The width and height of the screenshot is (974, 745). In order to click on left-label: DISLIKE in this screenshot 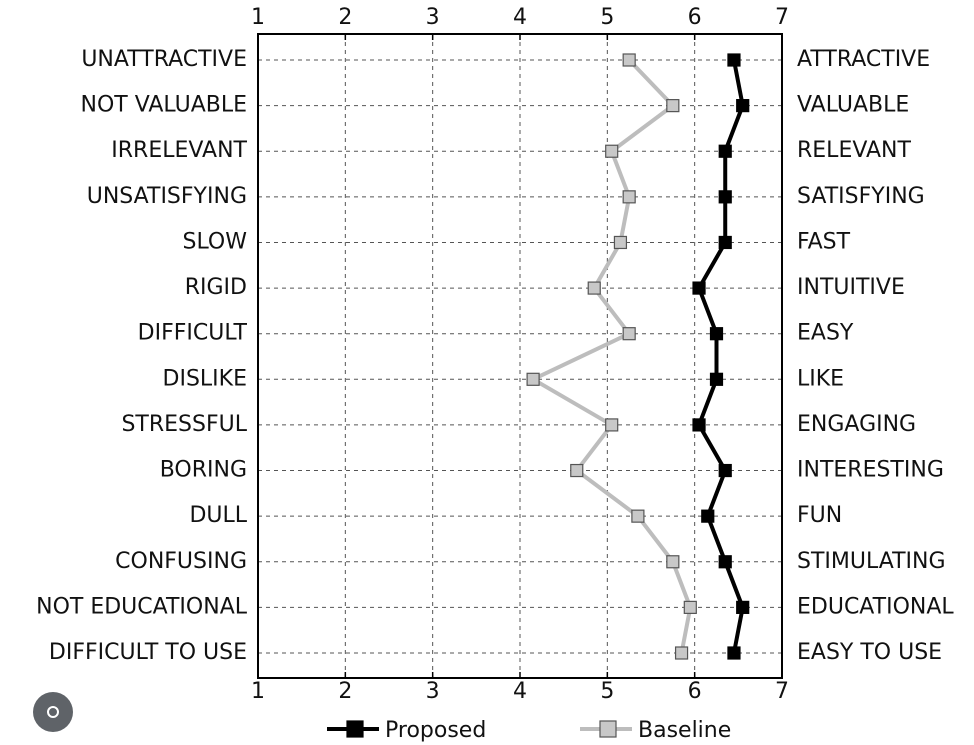, I will do `click(205, 378)`.